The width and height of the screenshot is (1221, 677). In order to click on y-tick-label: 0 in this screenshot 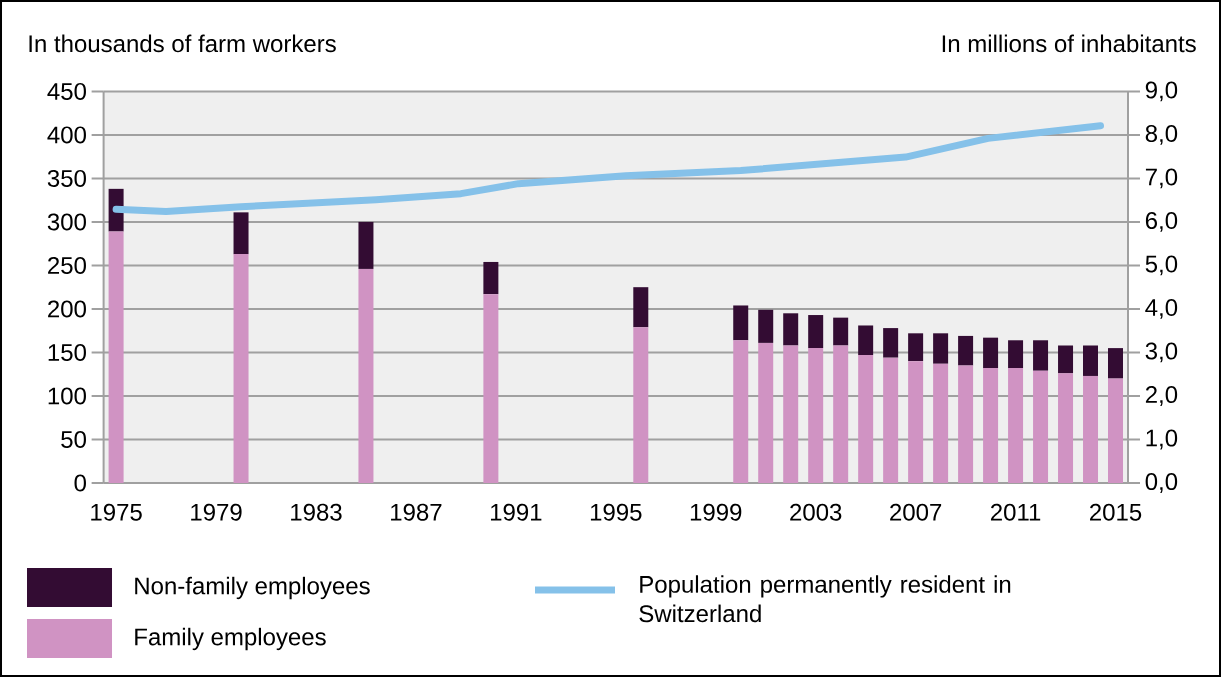, I will do `click(80, 483)`.